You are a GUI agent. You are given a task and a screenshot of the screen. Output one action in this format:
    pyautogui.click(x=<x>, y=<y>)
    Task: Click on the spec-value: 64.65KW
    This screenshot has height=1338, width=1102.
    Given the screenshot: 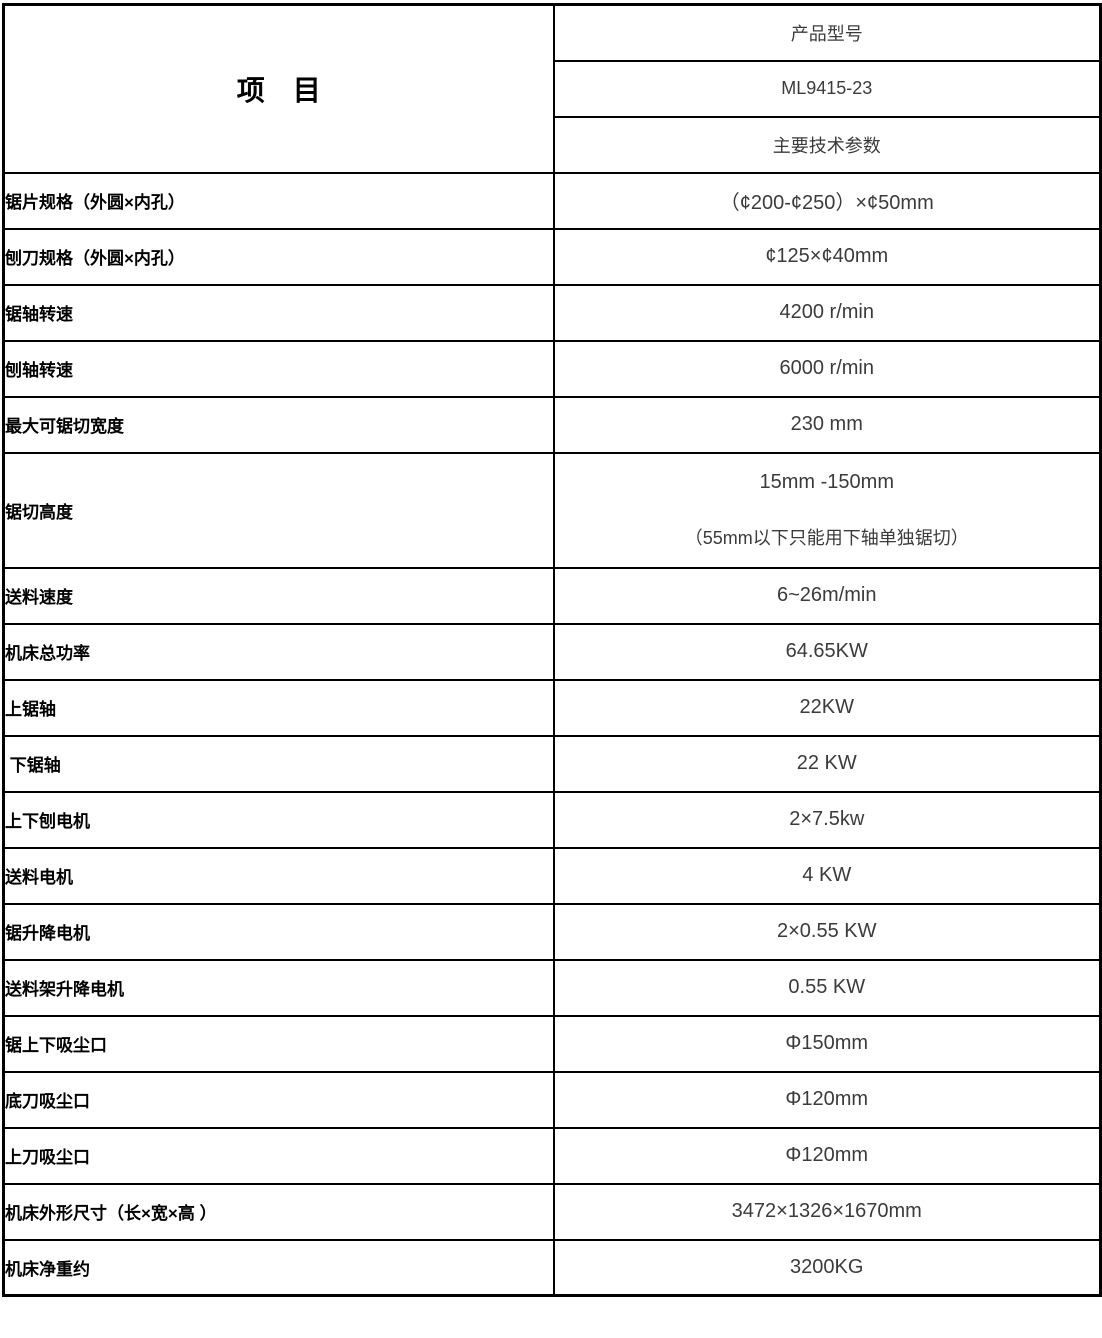 What is the action you would take?
    pyautogui.click(x=826, y=651)
    